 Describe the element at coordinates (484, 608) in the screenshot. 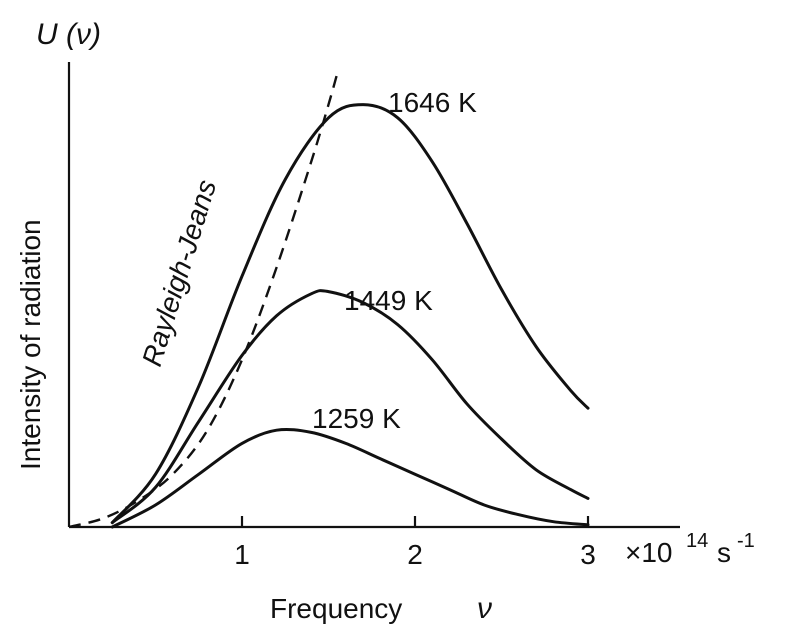

I see `x-axis-symbol: ν` at that location.